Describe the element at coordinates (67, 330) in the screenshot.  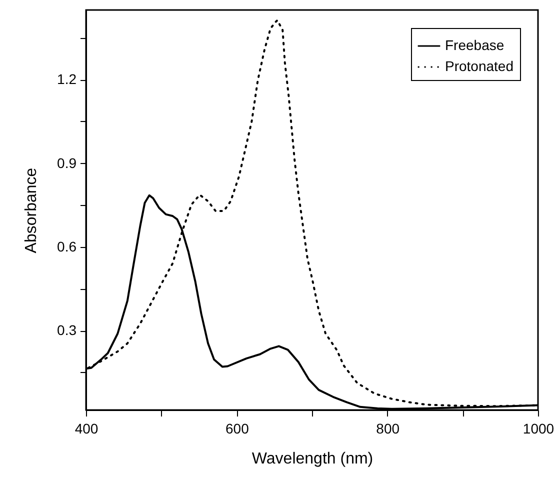
I see `y-tick-label: 0.3` at that location.